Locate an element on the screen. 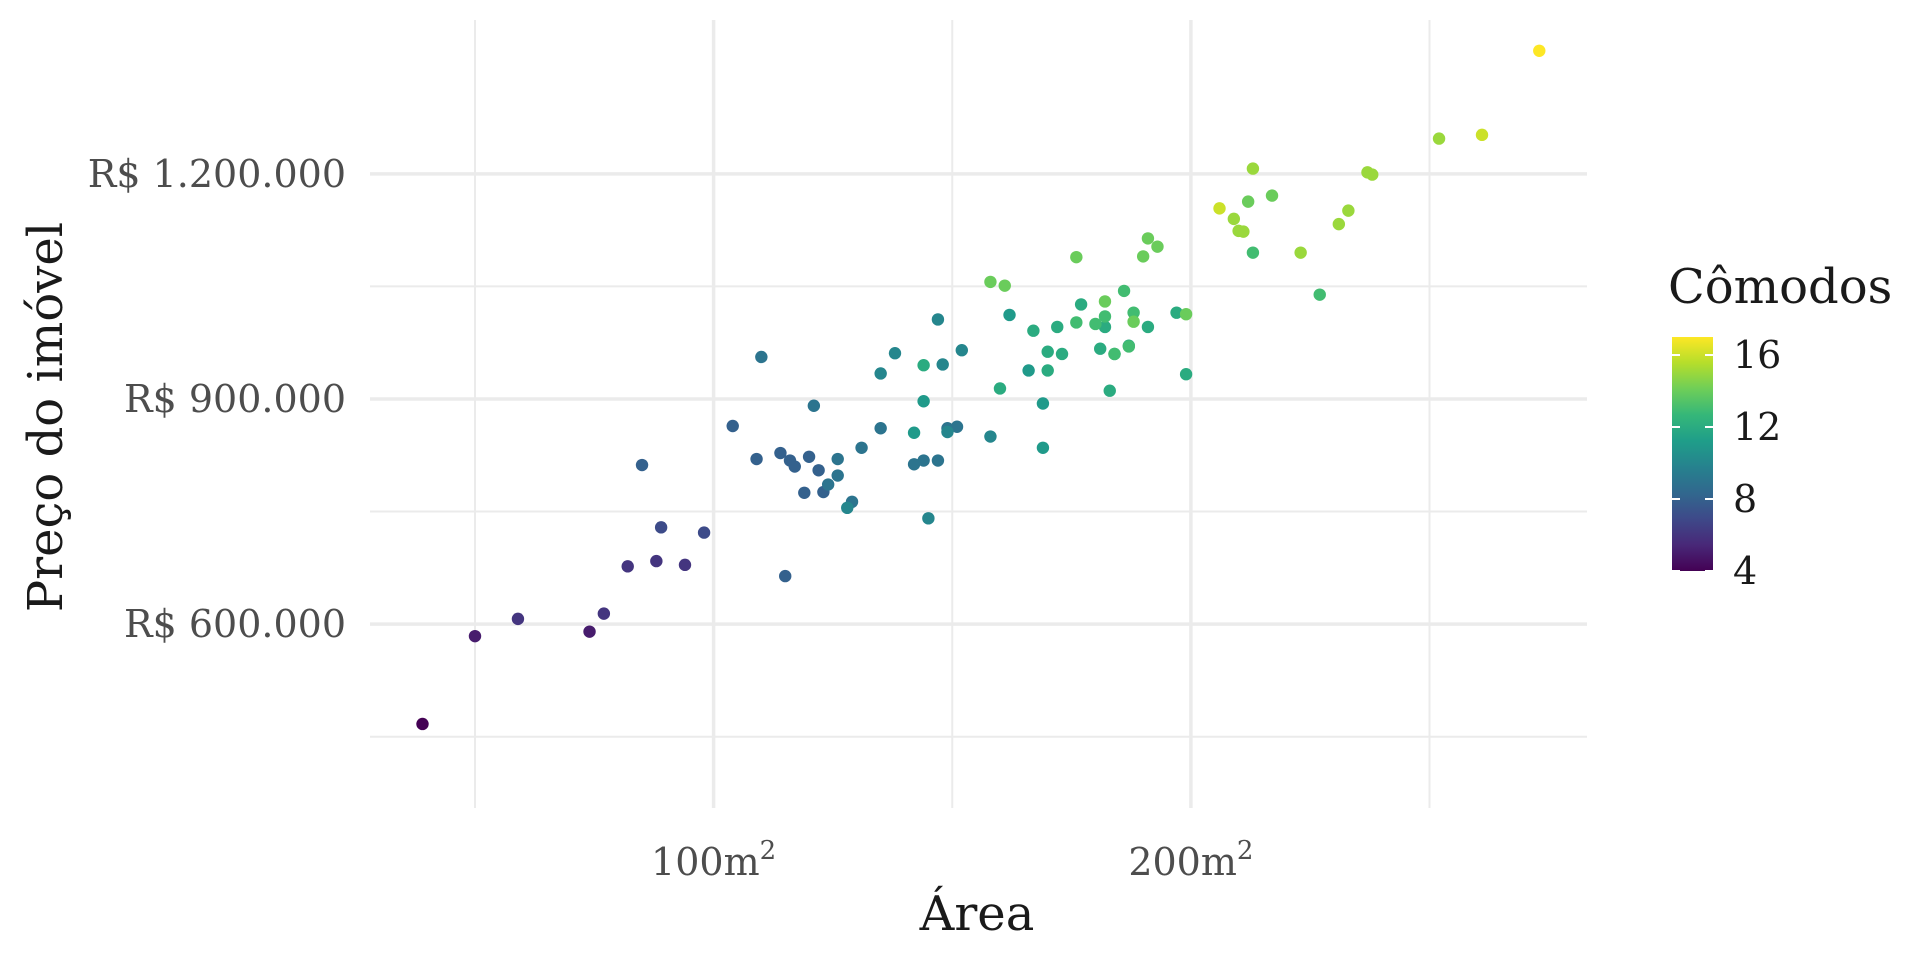 The image size is (1920, 960). x-axis-title: Área is located at coordinates (977, 913).